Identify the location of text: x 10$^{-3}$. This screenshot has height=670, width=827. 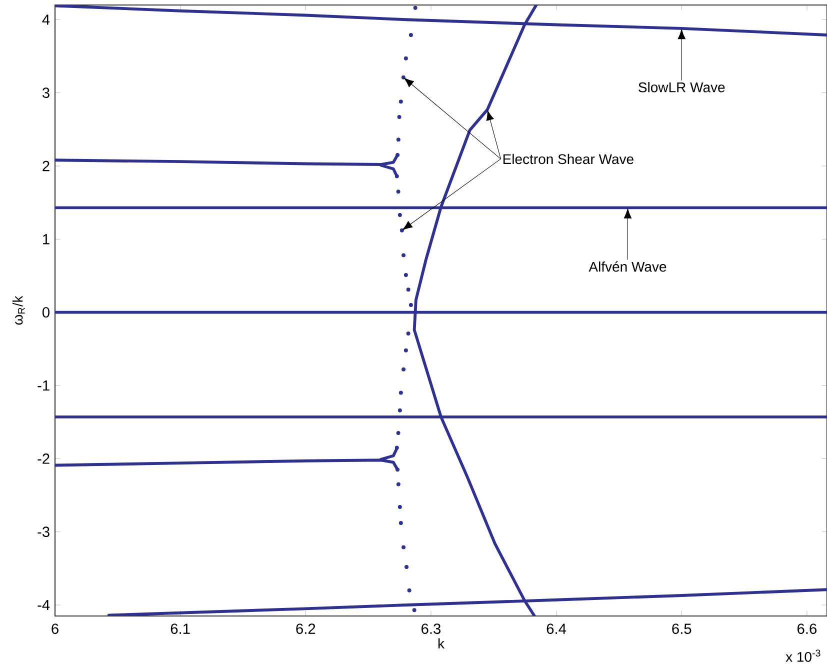
(803, 656).